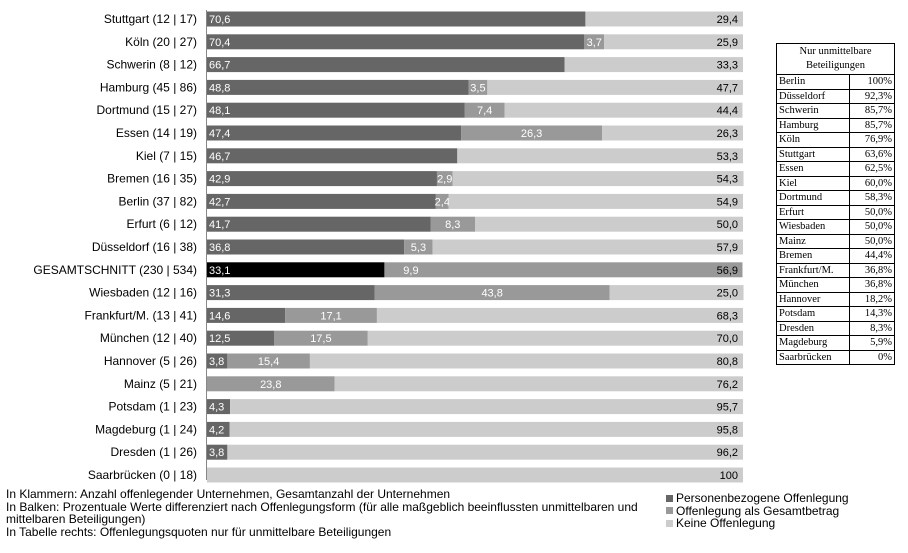 Image resolution: width=908 pixels, height=553 pixels. I want to click on bar-row: Magdeburg (1 | 24) 4,2 95,8, so click(419, 429).